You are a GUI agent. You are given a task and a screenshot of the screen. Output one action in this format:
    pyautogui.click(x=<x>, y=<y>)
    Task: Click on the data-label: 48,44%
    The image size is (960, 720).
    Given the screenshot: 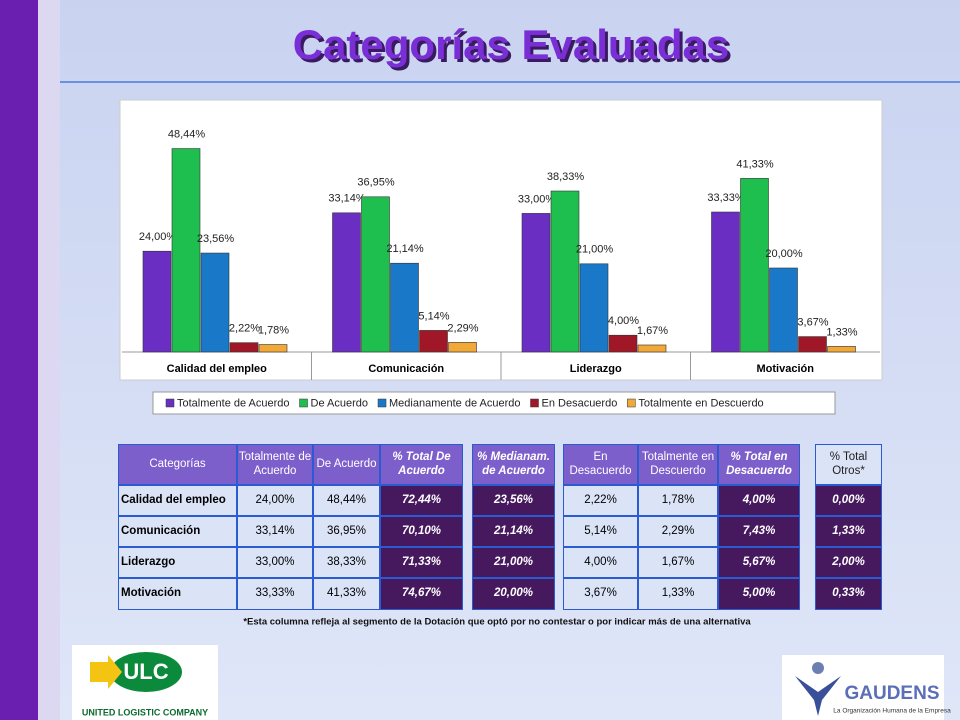 What is the action you would take?
    pyautogui.click(x=187, y=134)
    